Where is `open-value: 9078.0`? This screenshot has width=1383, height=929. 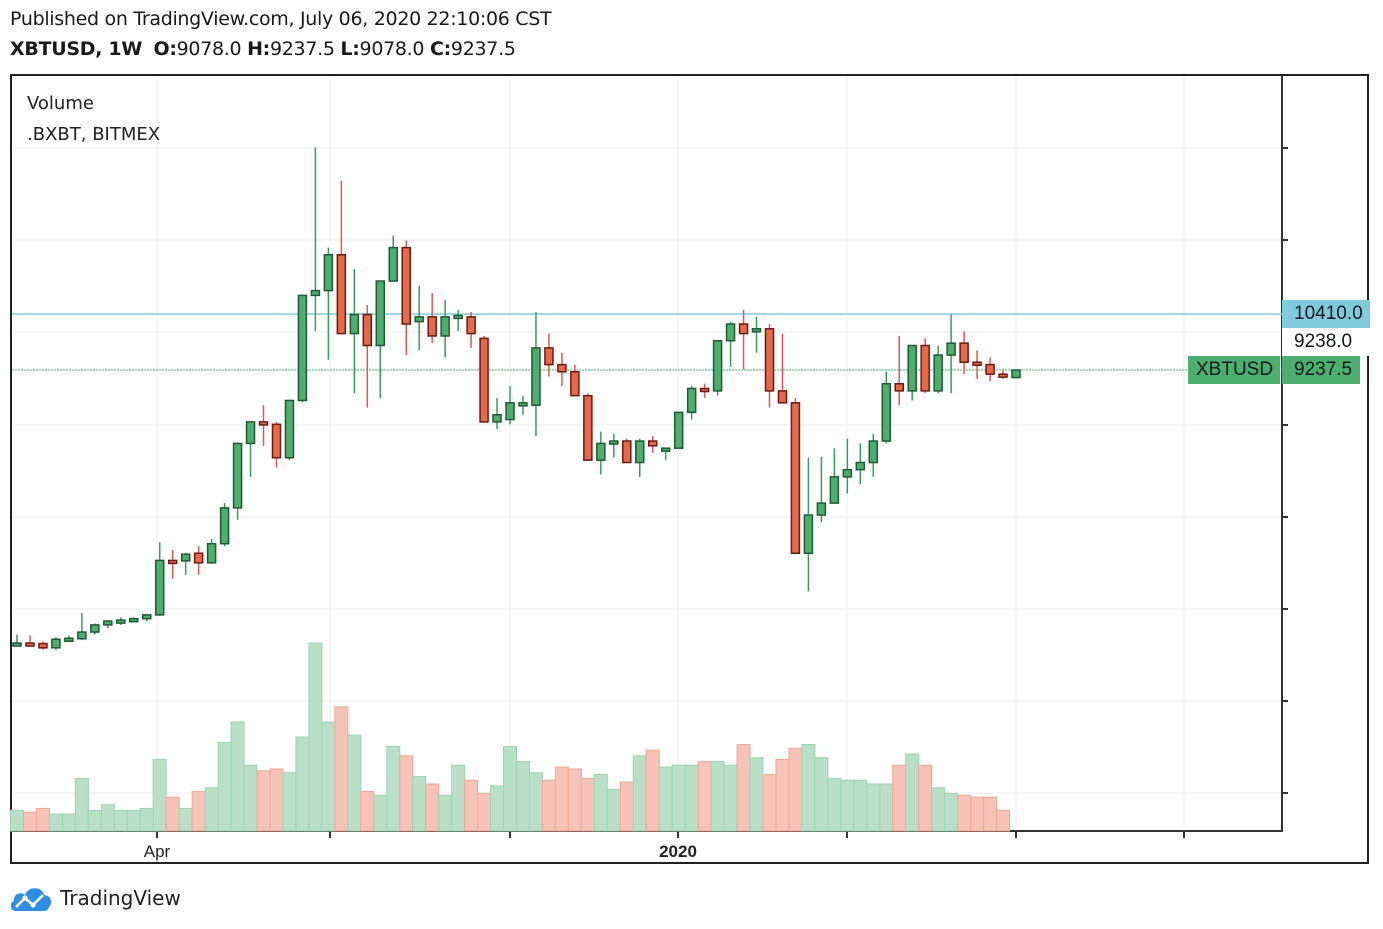
open-value: 9078.0 is located at coordinates (209, 49).